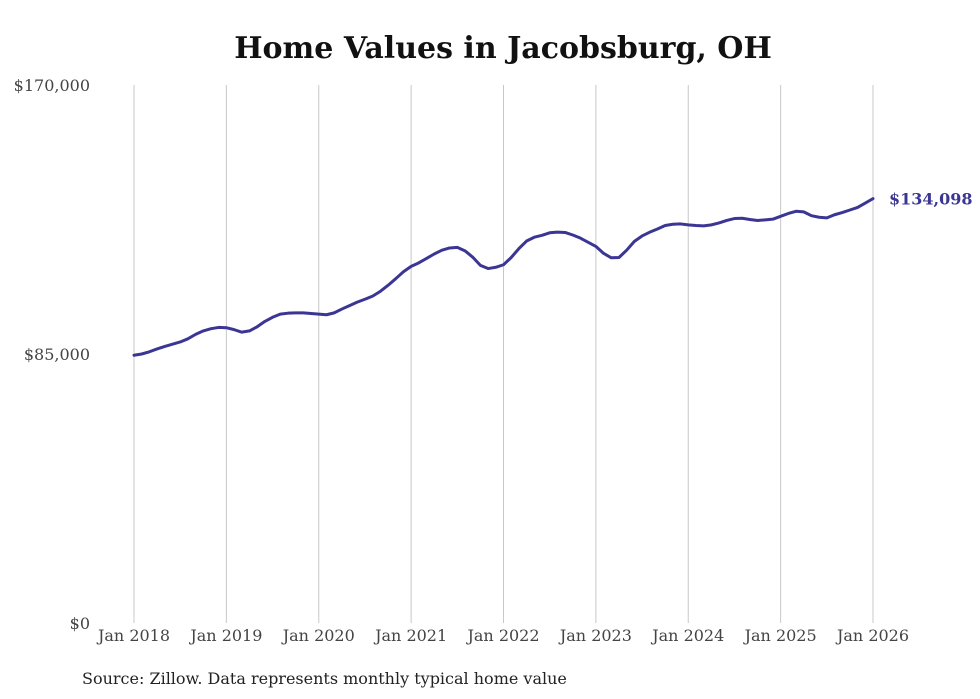 The width and height of the screenshot is (980, 699). What do you see at coordinates (52, 85) in the screenshot?
I see `y-tick-label: $170,000` at bounding box center [52, 85].